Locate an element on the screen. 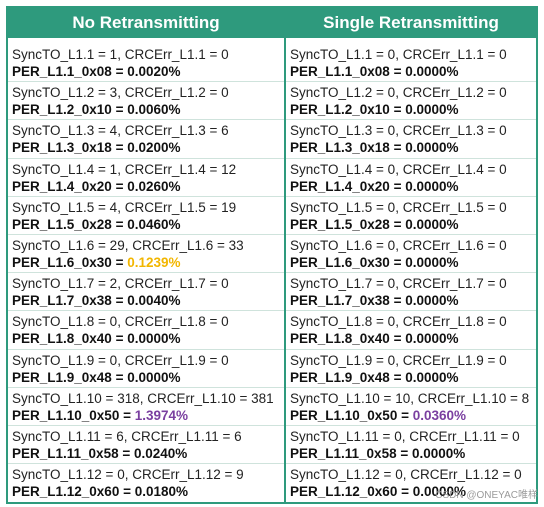 The width and height of the screenshot is (544, 507). sync-crc-line: SyncTO_L1.7 = 2, CRCErr_L1.7 = 0 is located at coordinates (120, 284).